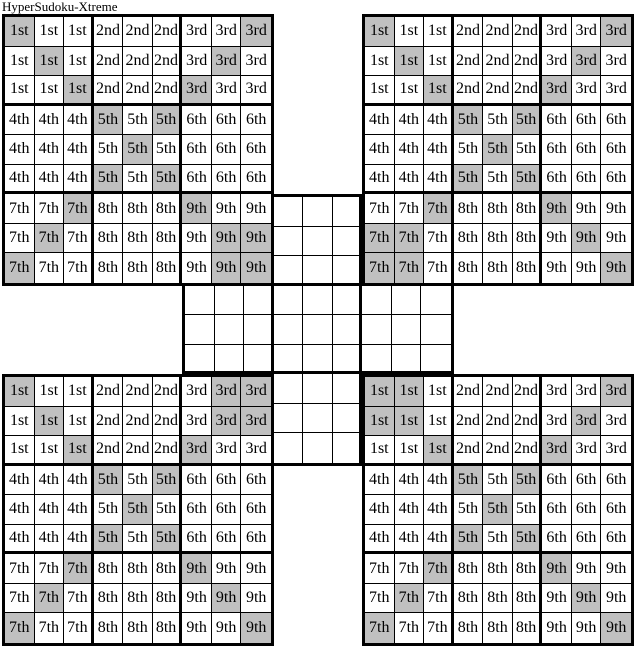  Describe the element at coordinates (226, 268) in the screenshot. I see `cell-top-left-r9c8: 9th` at that location.